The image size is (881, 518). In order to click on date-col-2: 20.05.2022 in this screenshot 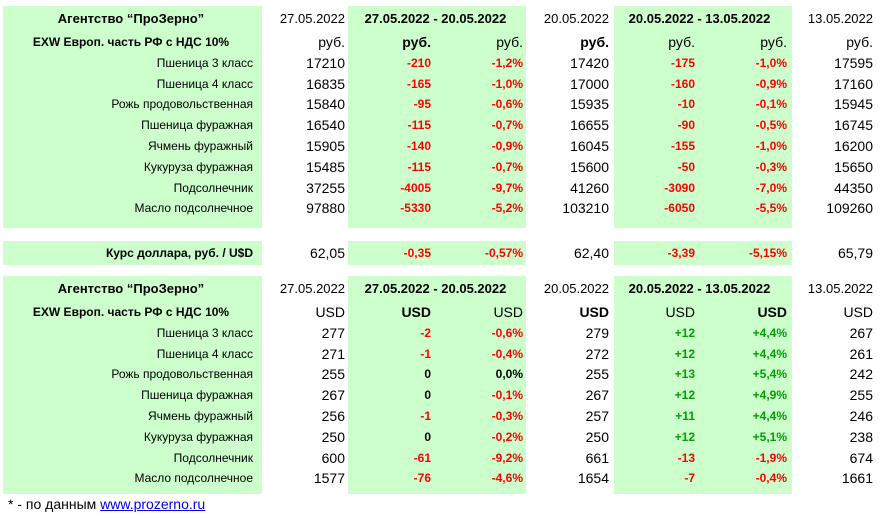, I will do `click(576, 18)`.